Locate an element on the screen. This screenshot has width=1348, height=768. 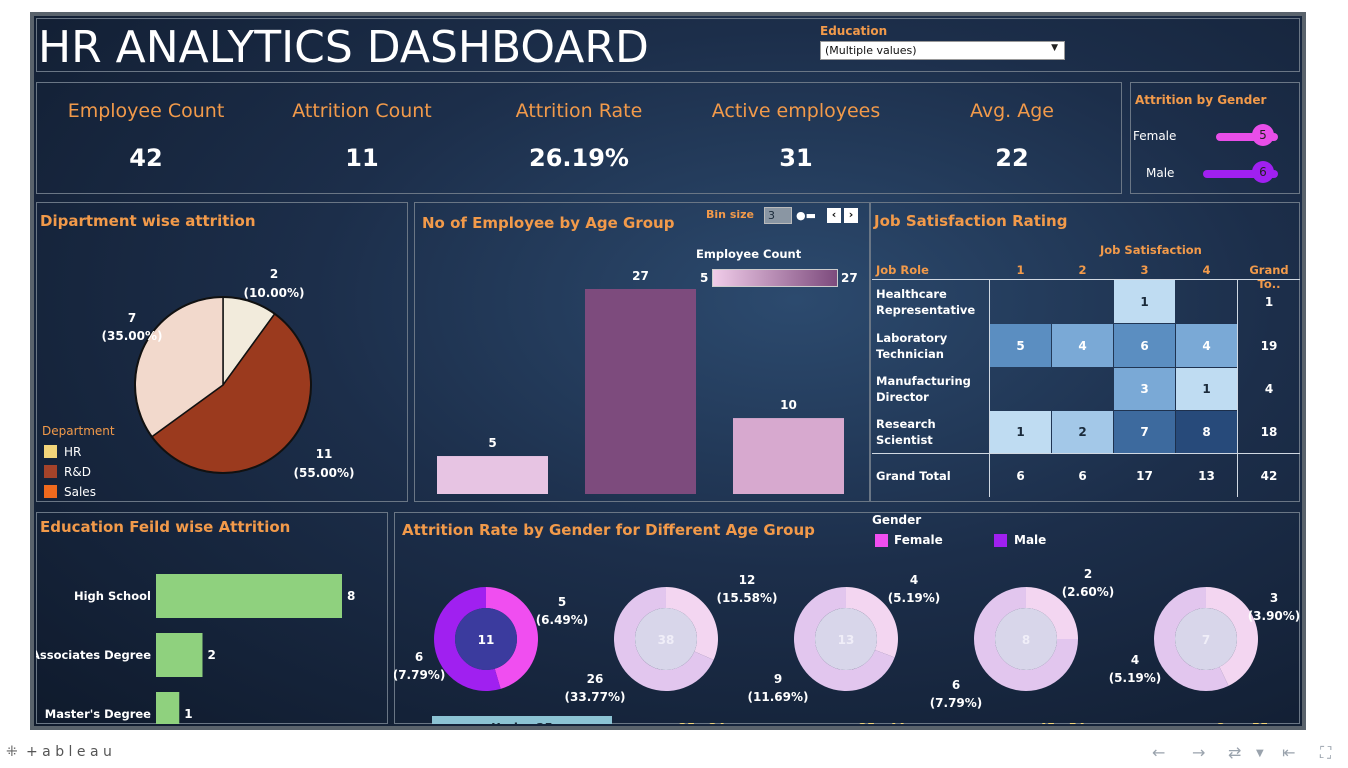
gender-row-label: Male is located at coordinates (1160, 173).